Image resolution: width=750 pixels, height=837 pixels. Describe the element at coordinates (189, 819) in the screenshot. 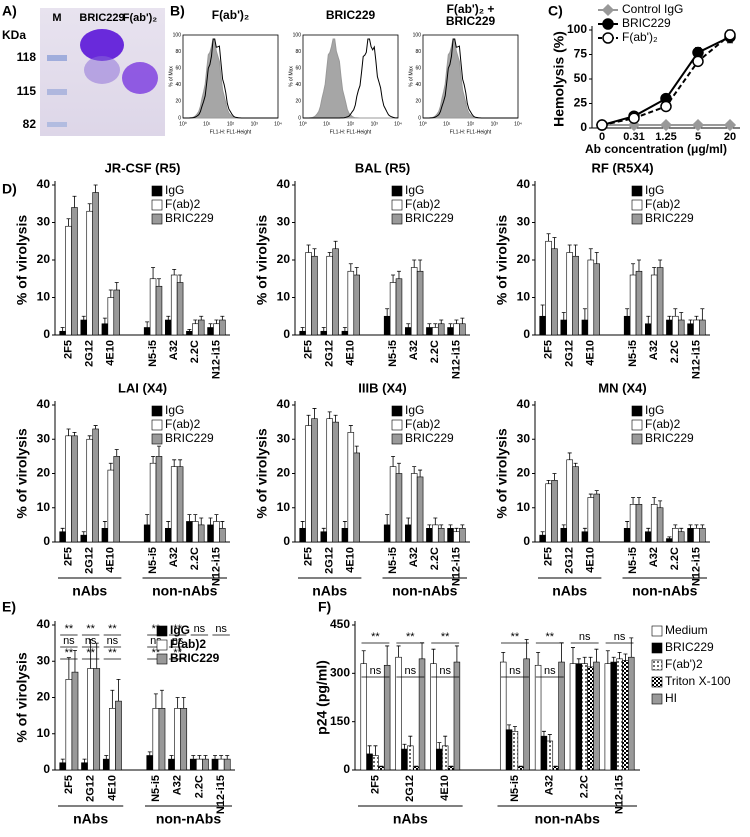

I see `group-label: non-nAbs` at that location.